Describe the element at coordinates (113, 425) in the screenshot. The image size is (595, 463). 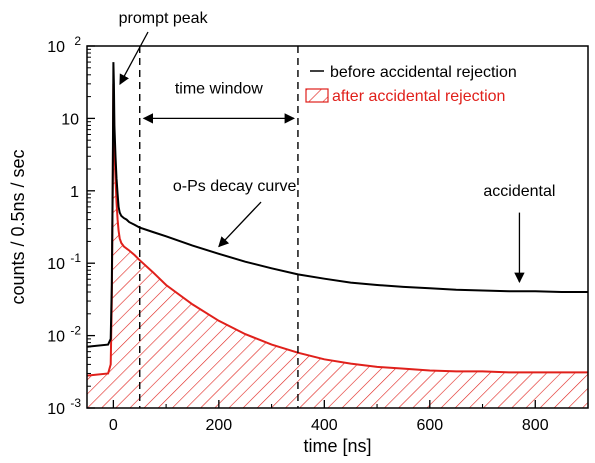
I see `x-tick-label: 0` at that location.